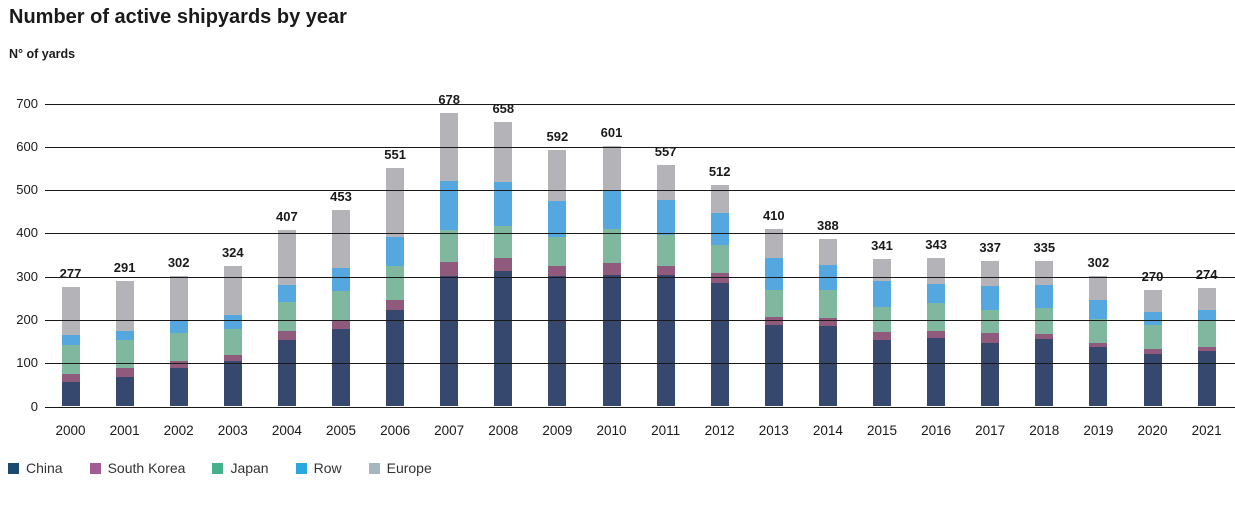 This screenshot has height=509, width=1235. What do you see at coordinates (1206, 298) in the screenshot?
I see `bar-segment-europe-2021` at bounding box center [1206, 298].